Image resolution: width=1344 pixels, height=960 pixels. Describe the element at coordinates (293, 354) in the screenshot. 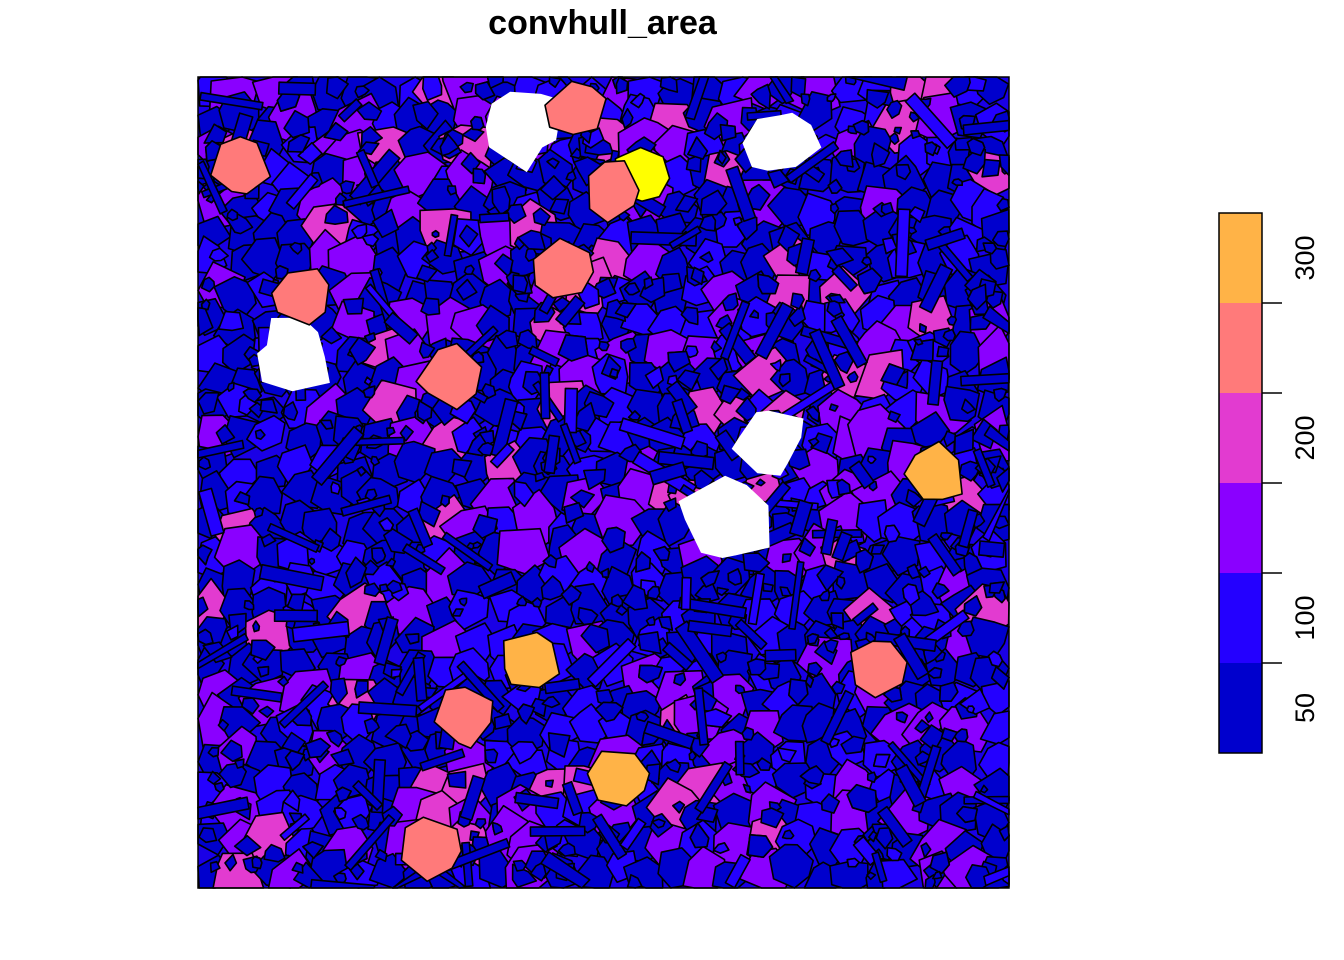

I see `gap-left` at that location.